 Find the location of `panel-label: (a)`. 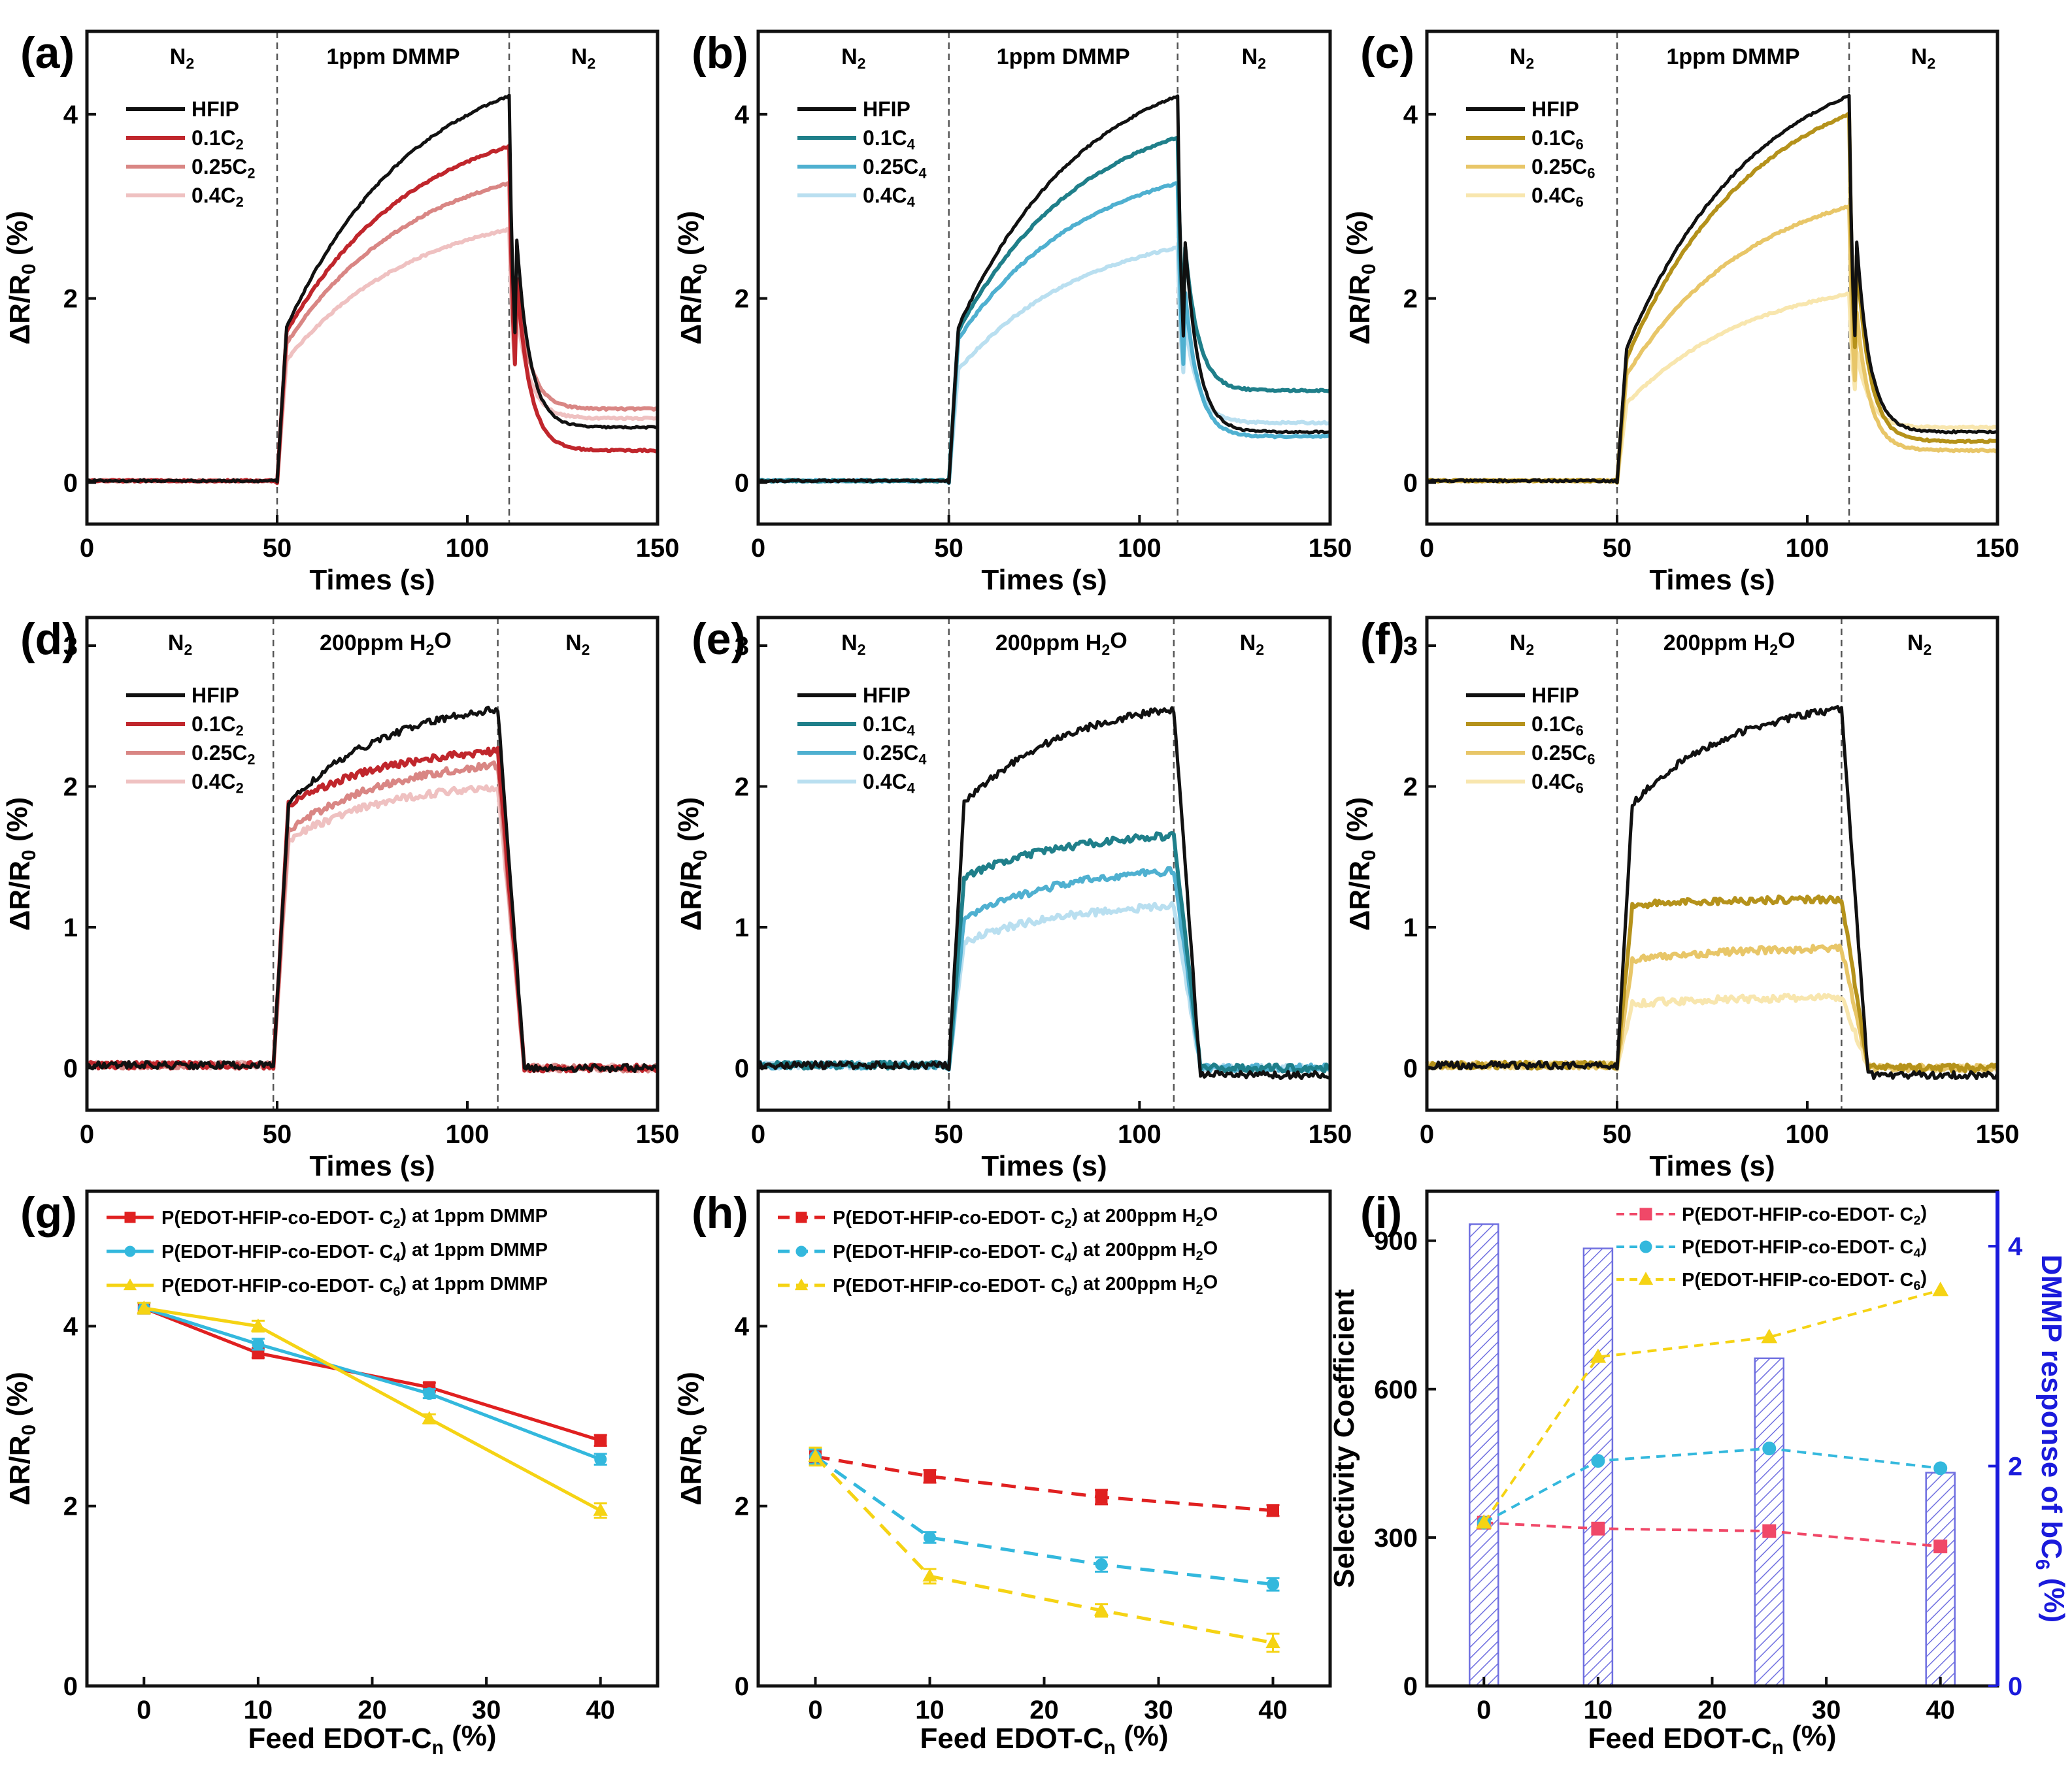

panel-label: (a) is located at coordinates (47, 53).